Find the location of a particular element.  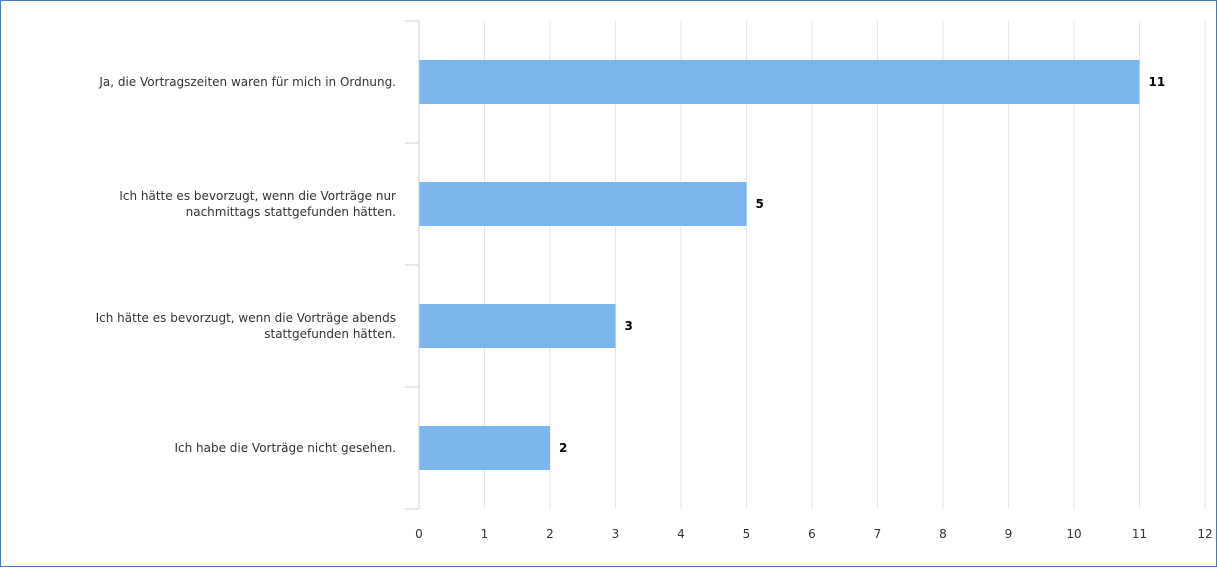

x-tick-label-6: 6 is located at coordinates (812, 534).